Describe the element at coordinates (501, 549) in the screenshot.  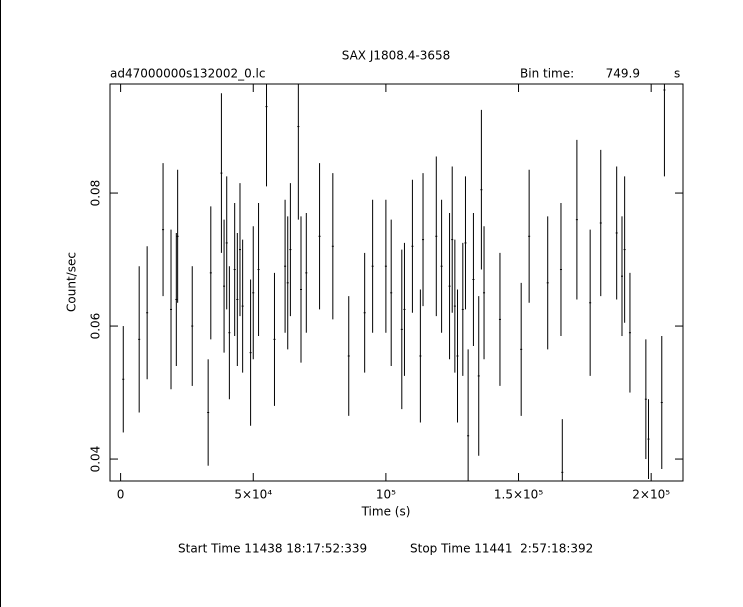
I see `stop-time: Stop Time 11441 2:57:18:392` at that location.